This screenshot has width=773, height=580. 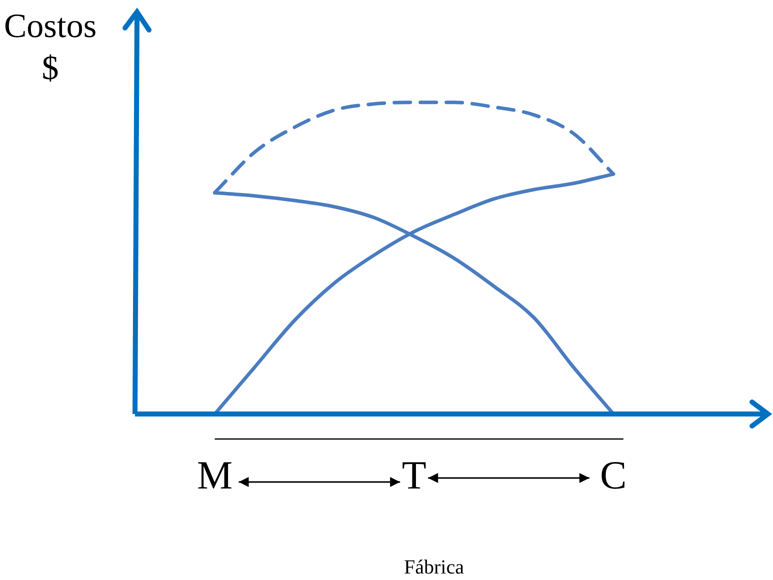 I want to click on x-tick-label: C, so click(x=613, y=475).